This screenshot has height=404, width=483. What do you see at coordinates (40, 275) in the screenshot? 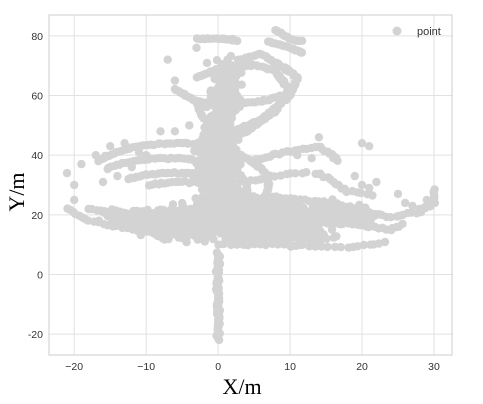
I see `y-tick-label: 0` at bounding box center [40, 275].